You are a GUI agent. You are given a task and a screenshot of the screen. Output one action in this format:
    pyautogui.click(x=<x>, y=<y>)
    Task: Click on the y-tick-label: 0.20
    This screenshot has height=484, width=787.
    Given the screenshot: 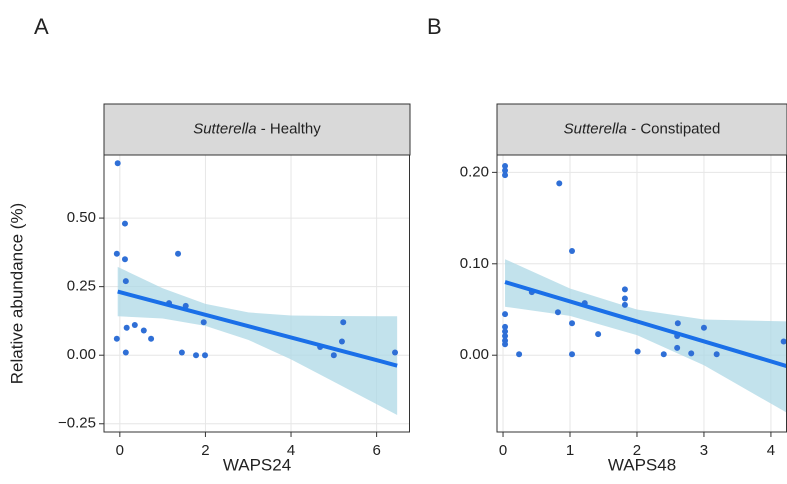 What is the action you would take?
    pyautogui.click(x=474, y=171)
    